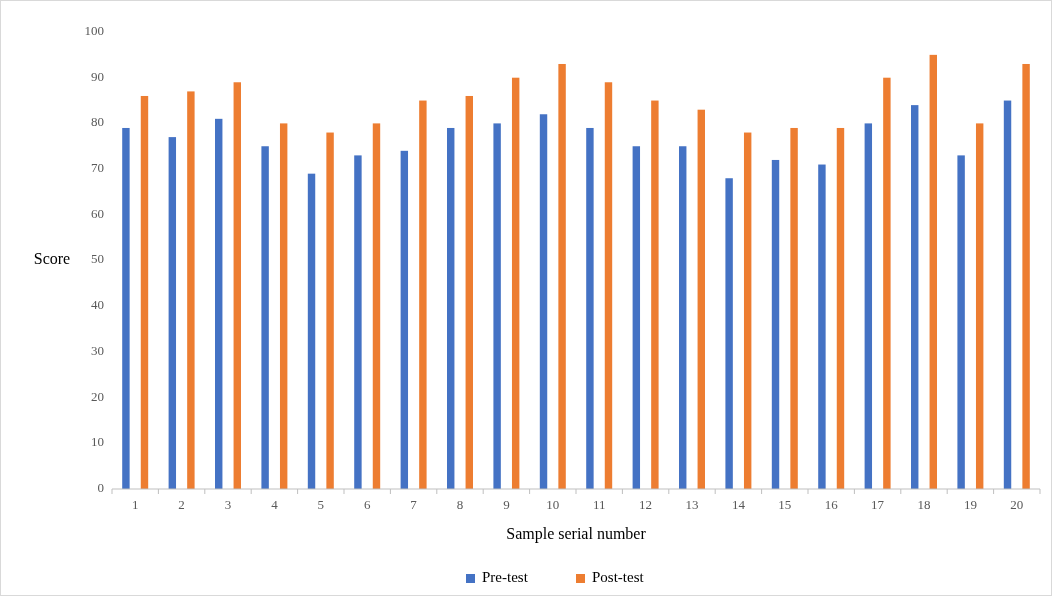 This screenshot has height=596, width=1052. I want to click on y-tick-label: 80, so click(97, 122).